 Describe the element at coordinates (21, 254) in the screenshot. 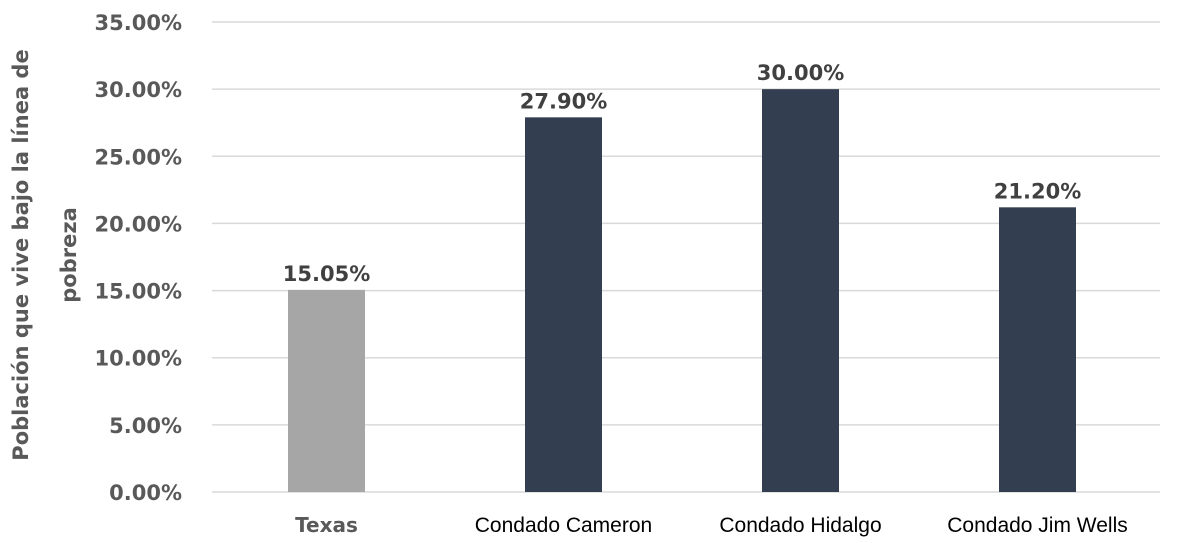

I see `y-axis-title-line-1: Población que vive bajo la línea de` at that location.